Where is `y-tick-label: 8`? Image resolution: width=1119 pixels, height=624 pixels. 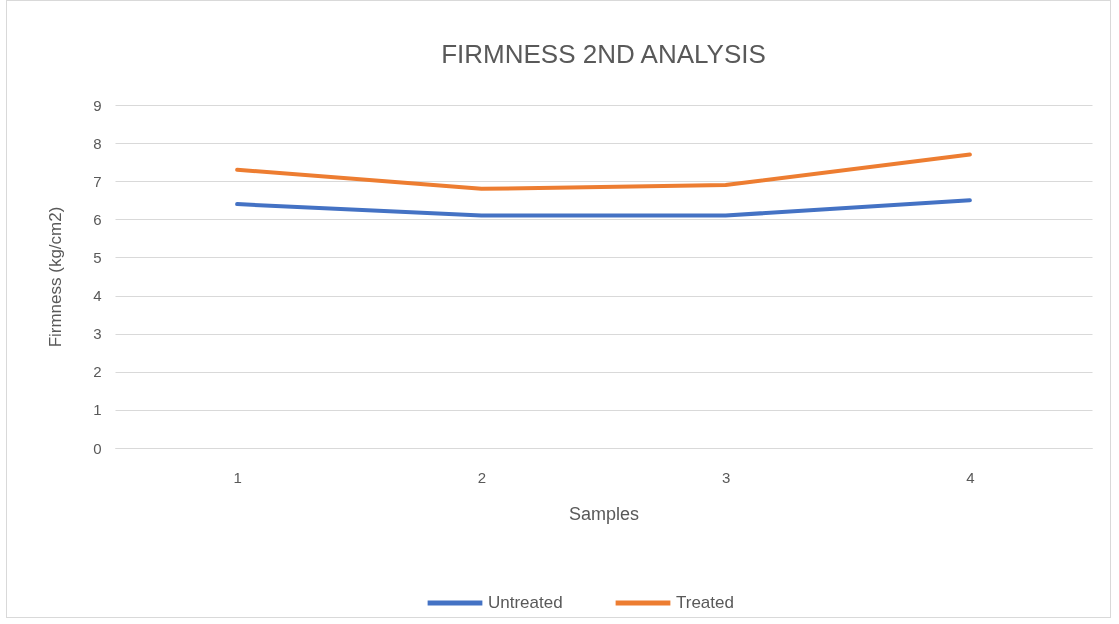
y-tick-label: 8 is located at coordinates (97, 143).